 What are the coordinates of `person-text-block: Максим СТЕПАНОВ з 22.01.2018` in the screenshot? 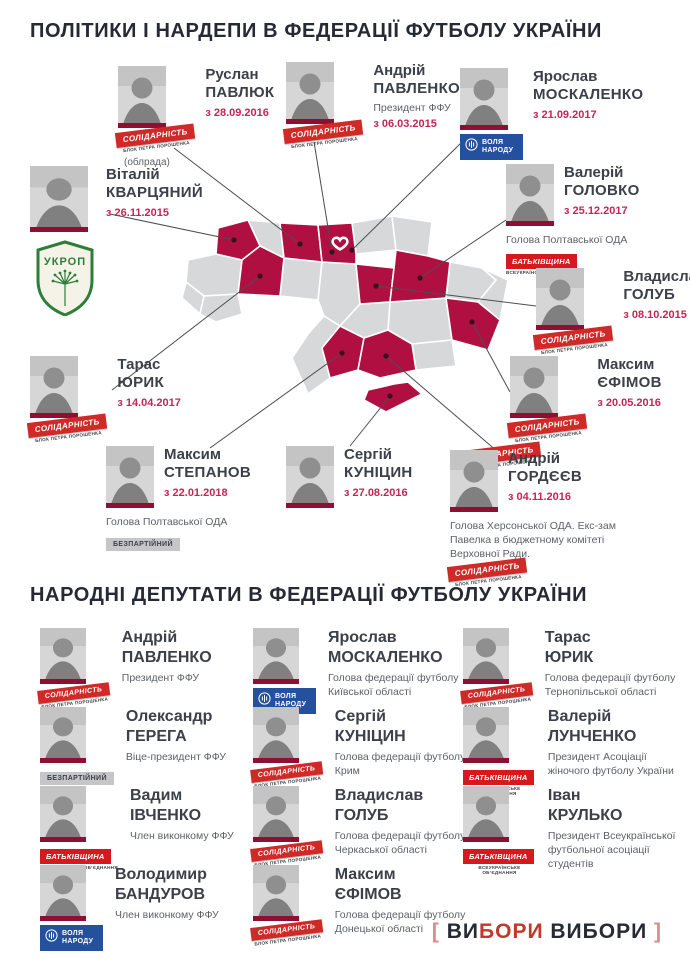 It's located at (219, 472).